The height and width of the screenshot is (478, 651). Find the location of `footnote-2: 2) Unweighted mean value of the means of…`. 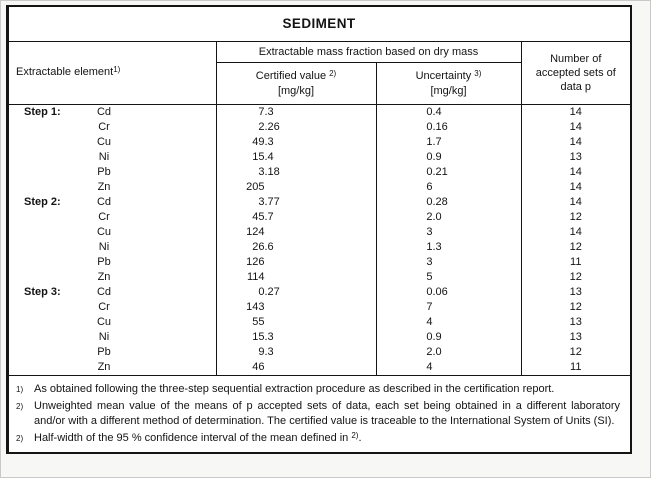

footnote-2: 2) Unweighted mean value of the means of… is located at coordinates (317, 414).